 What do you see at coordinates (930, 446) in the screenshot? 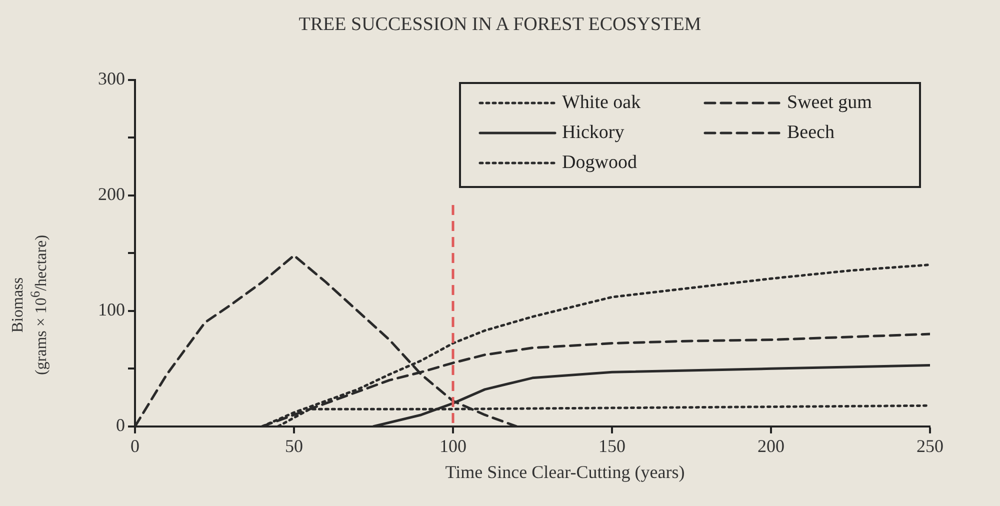
I see `x-tick-label: 250` at bounding box center [930, 446].